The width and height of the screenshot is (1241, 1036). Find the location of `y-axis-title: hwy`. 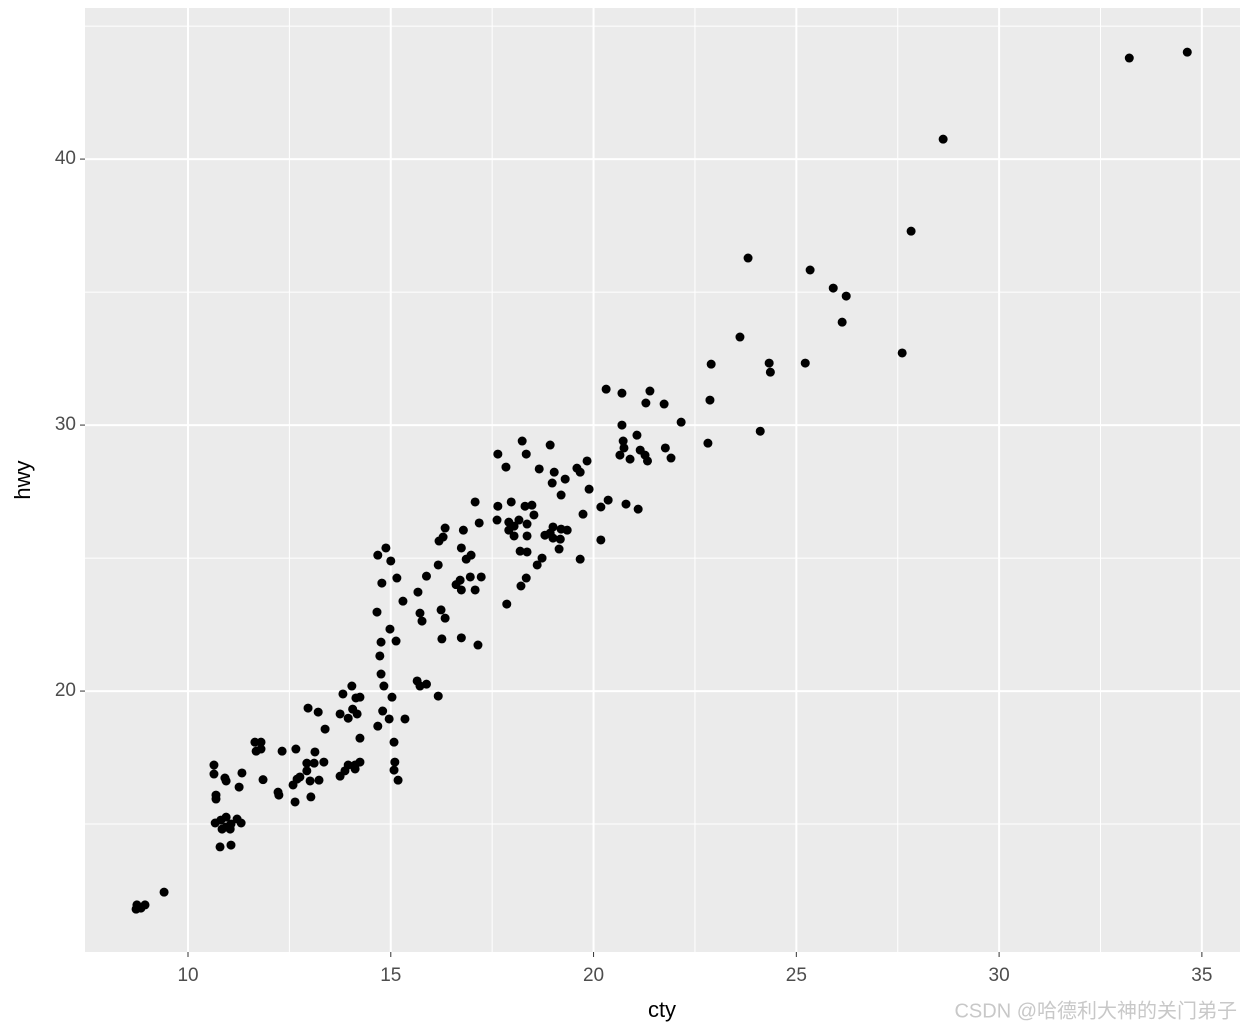

y-axis-title: hwy is located at coordinates (22, 479).